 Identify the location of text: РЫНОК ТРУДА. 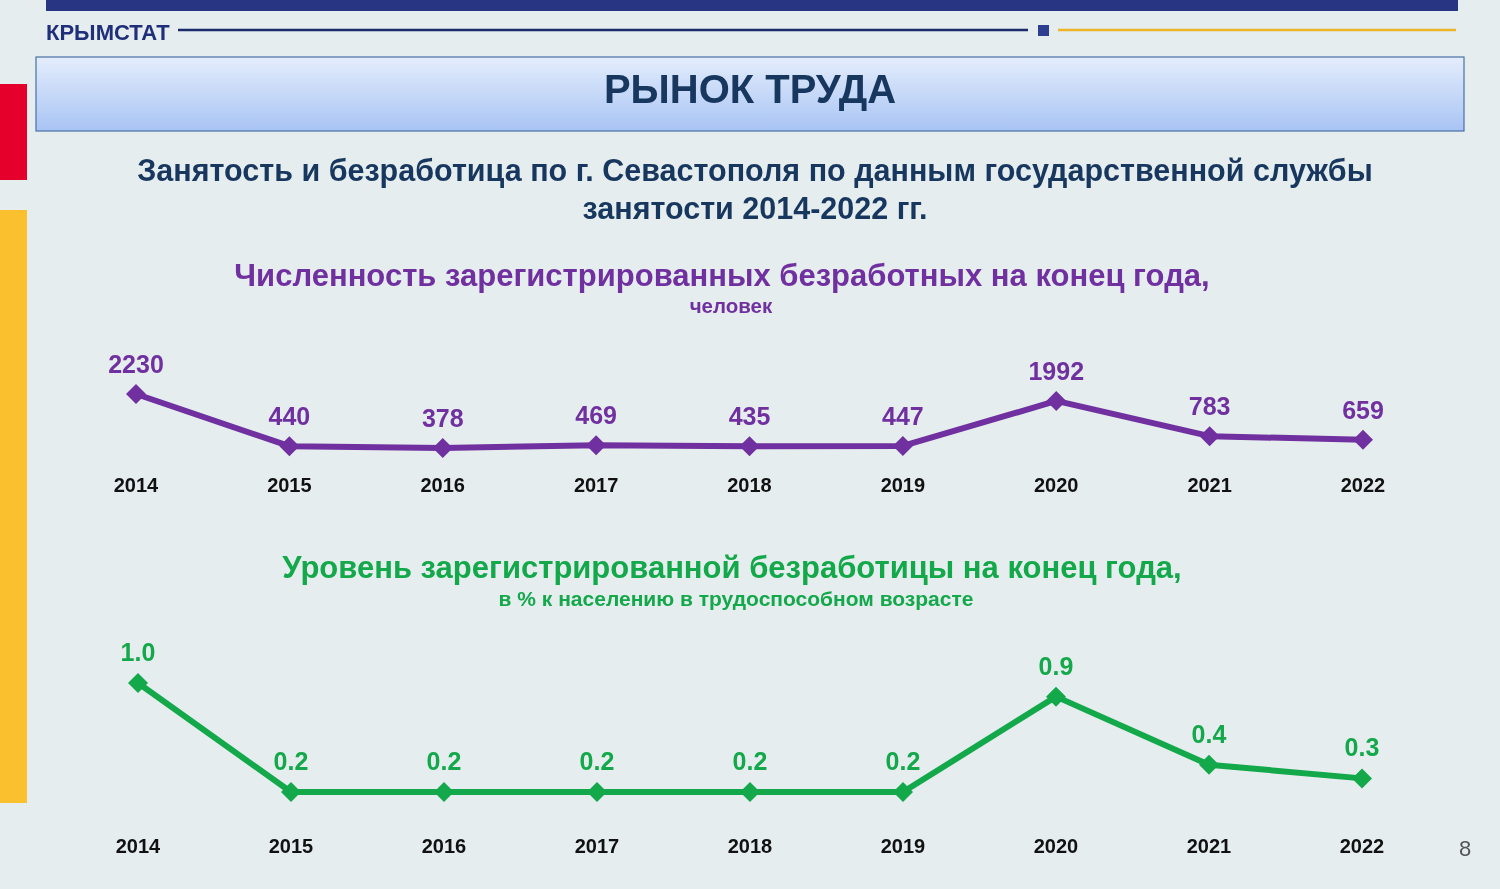
(750, 89).